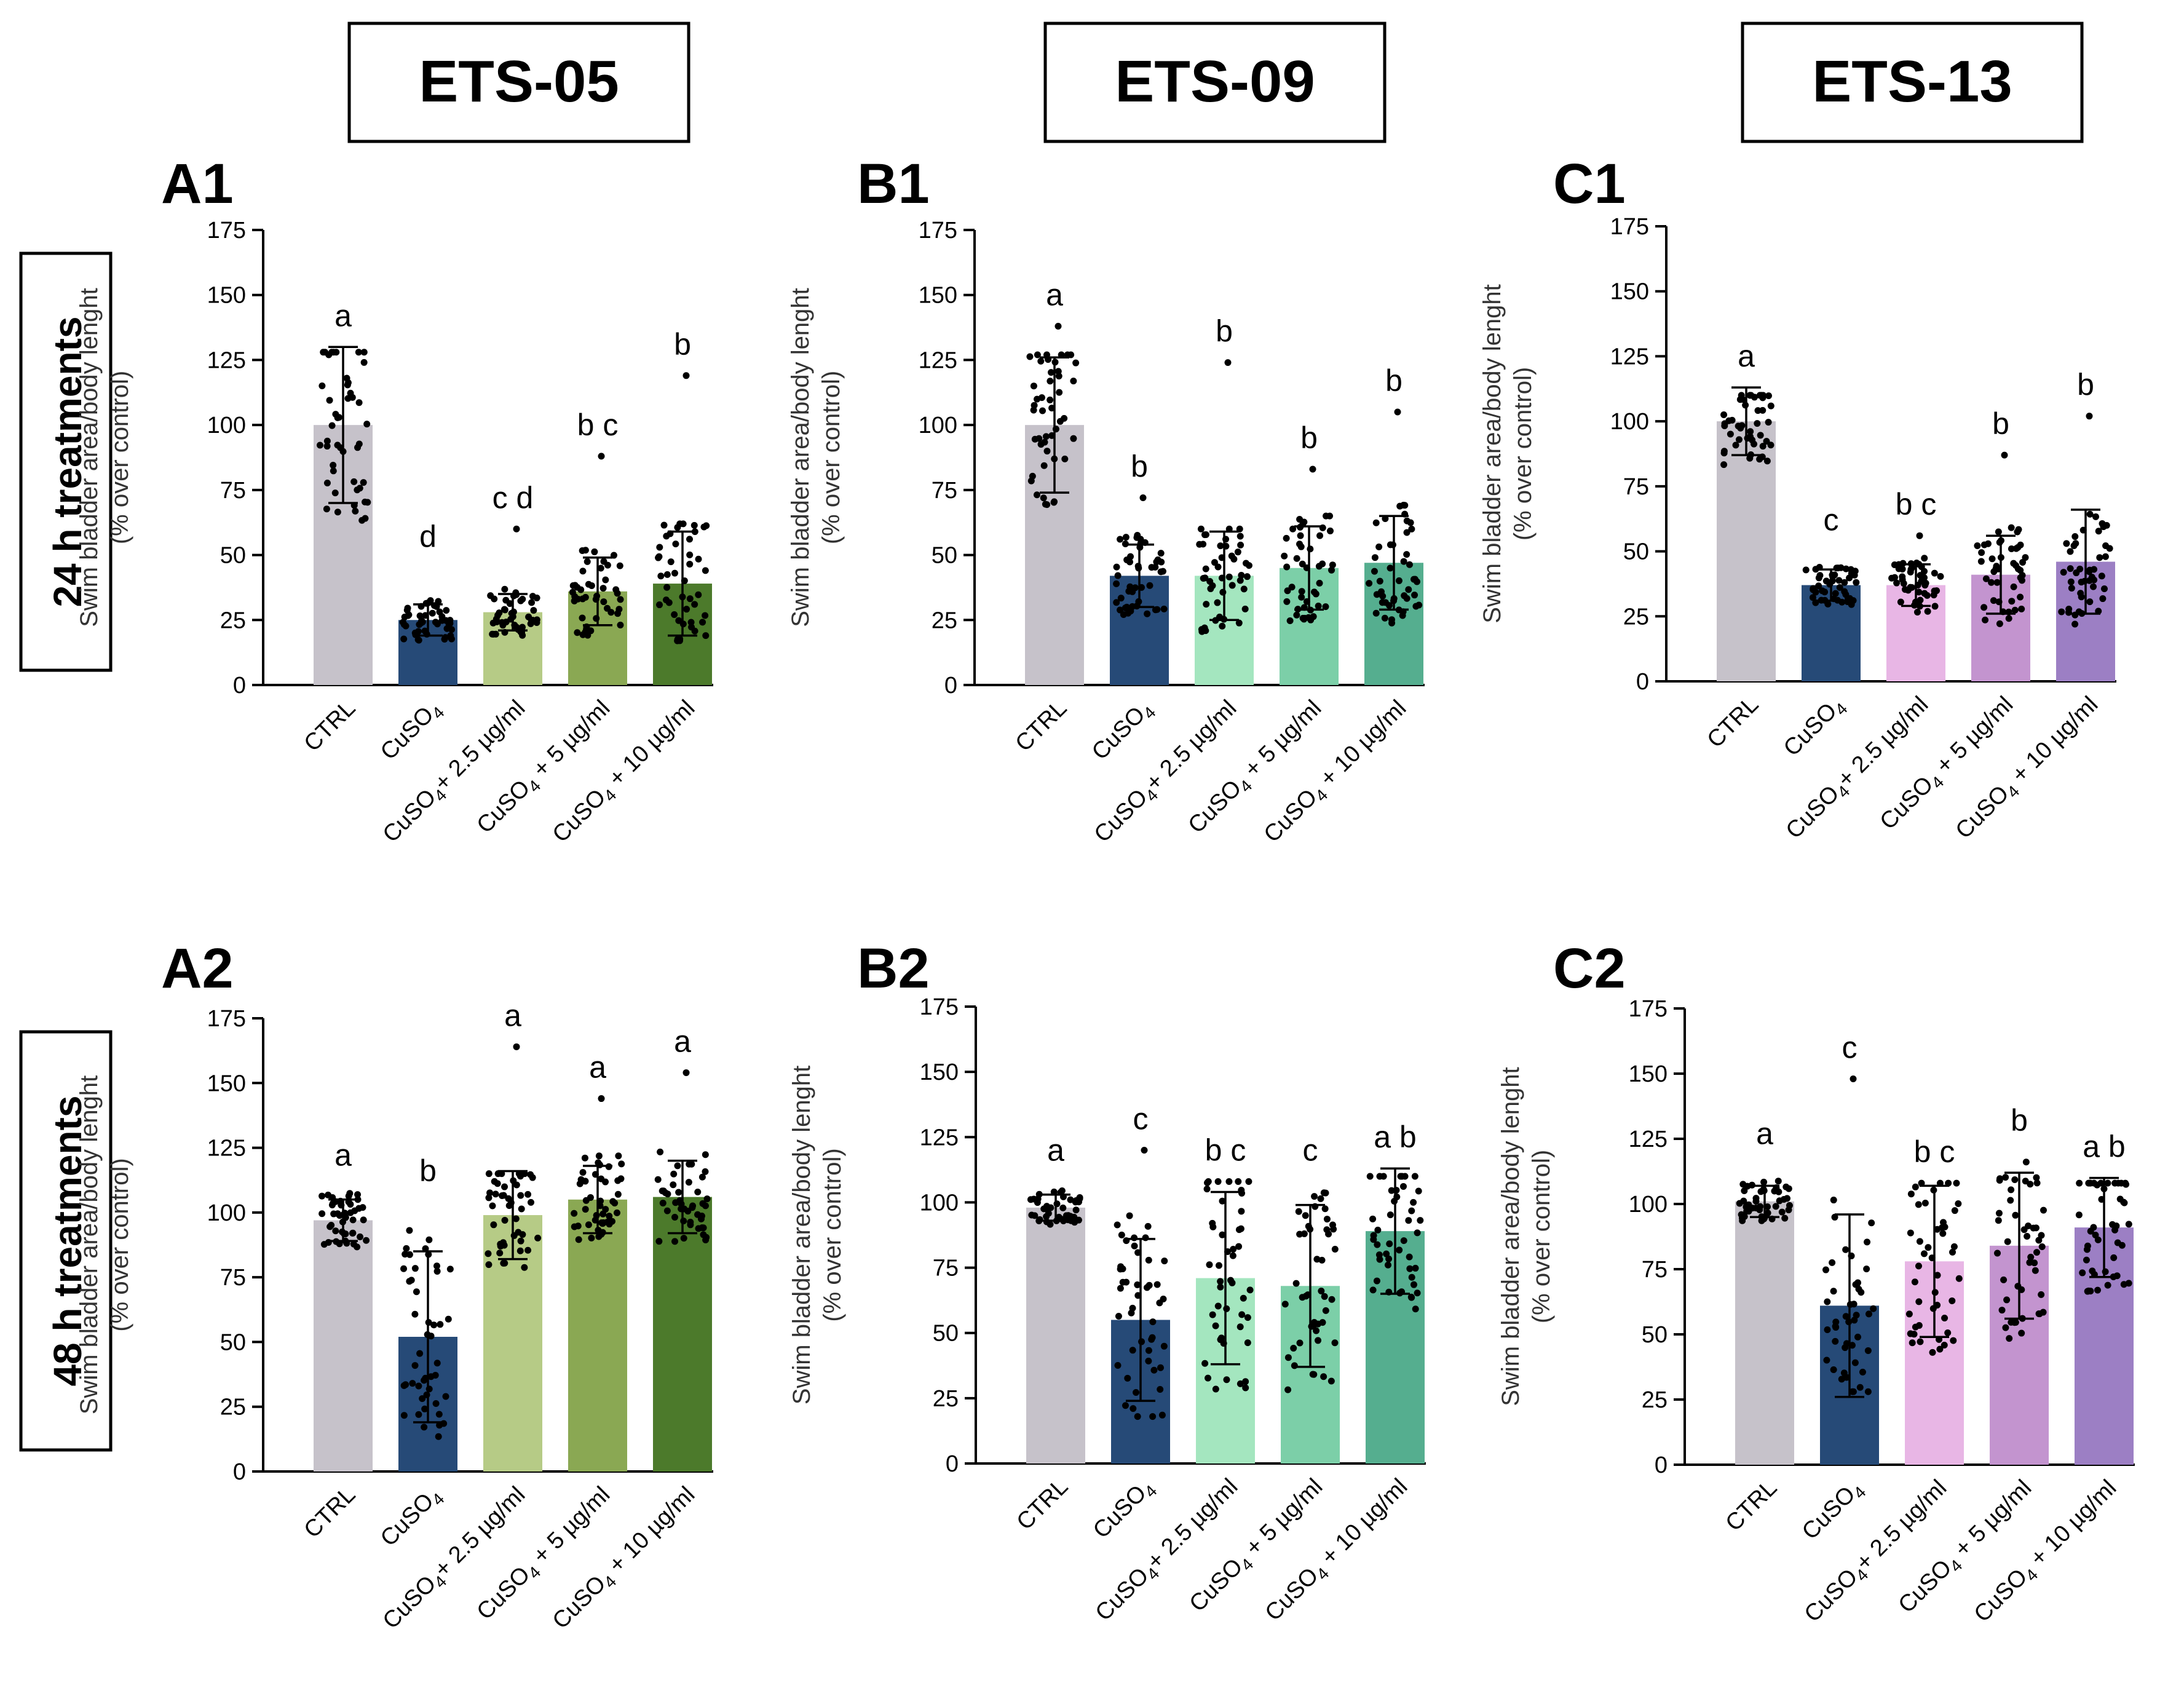 This screenshot has height=1691, width=2184. Describe the element at coordinates (1834, 1511) in the screenshot. I see `x-tick-label: CuSO4` at that location.